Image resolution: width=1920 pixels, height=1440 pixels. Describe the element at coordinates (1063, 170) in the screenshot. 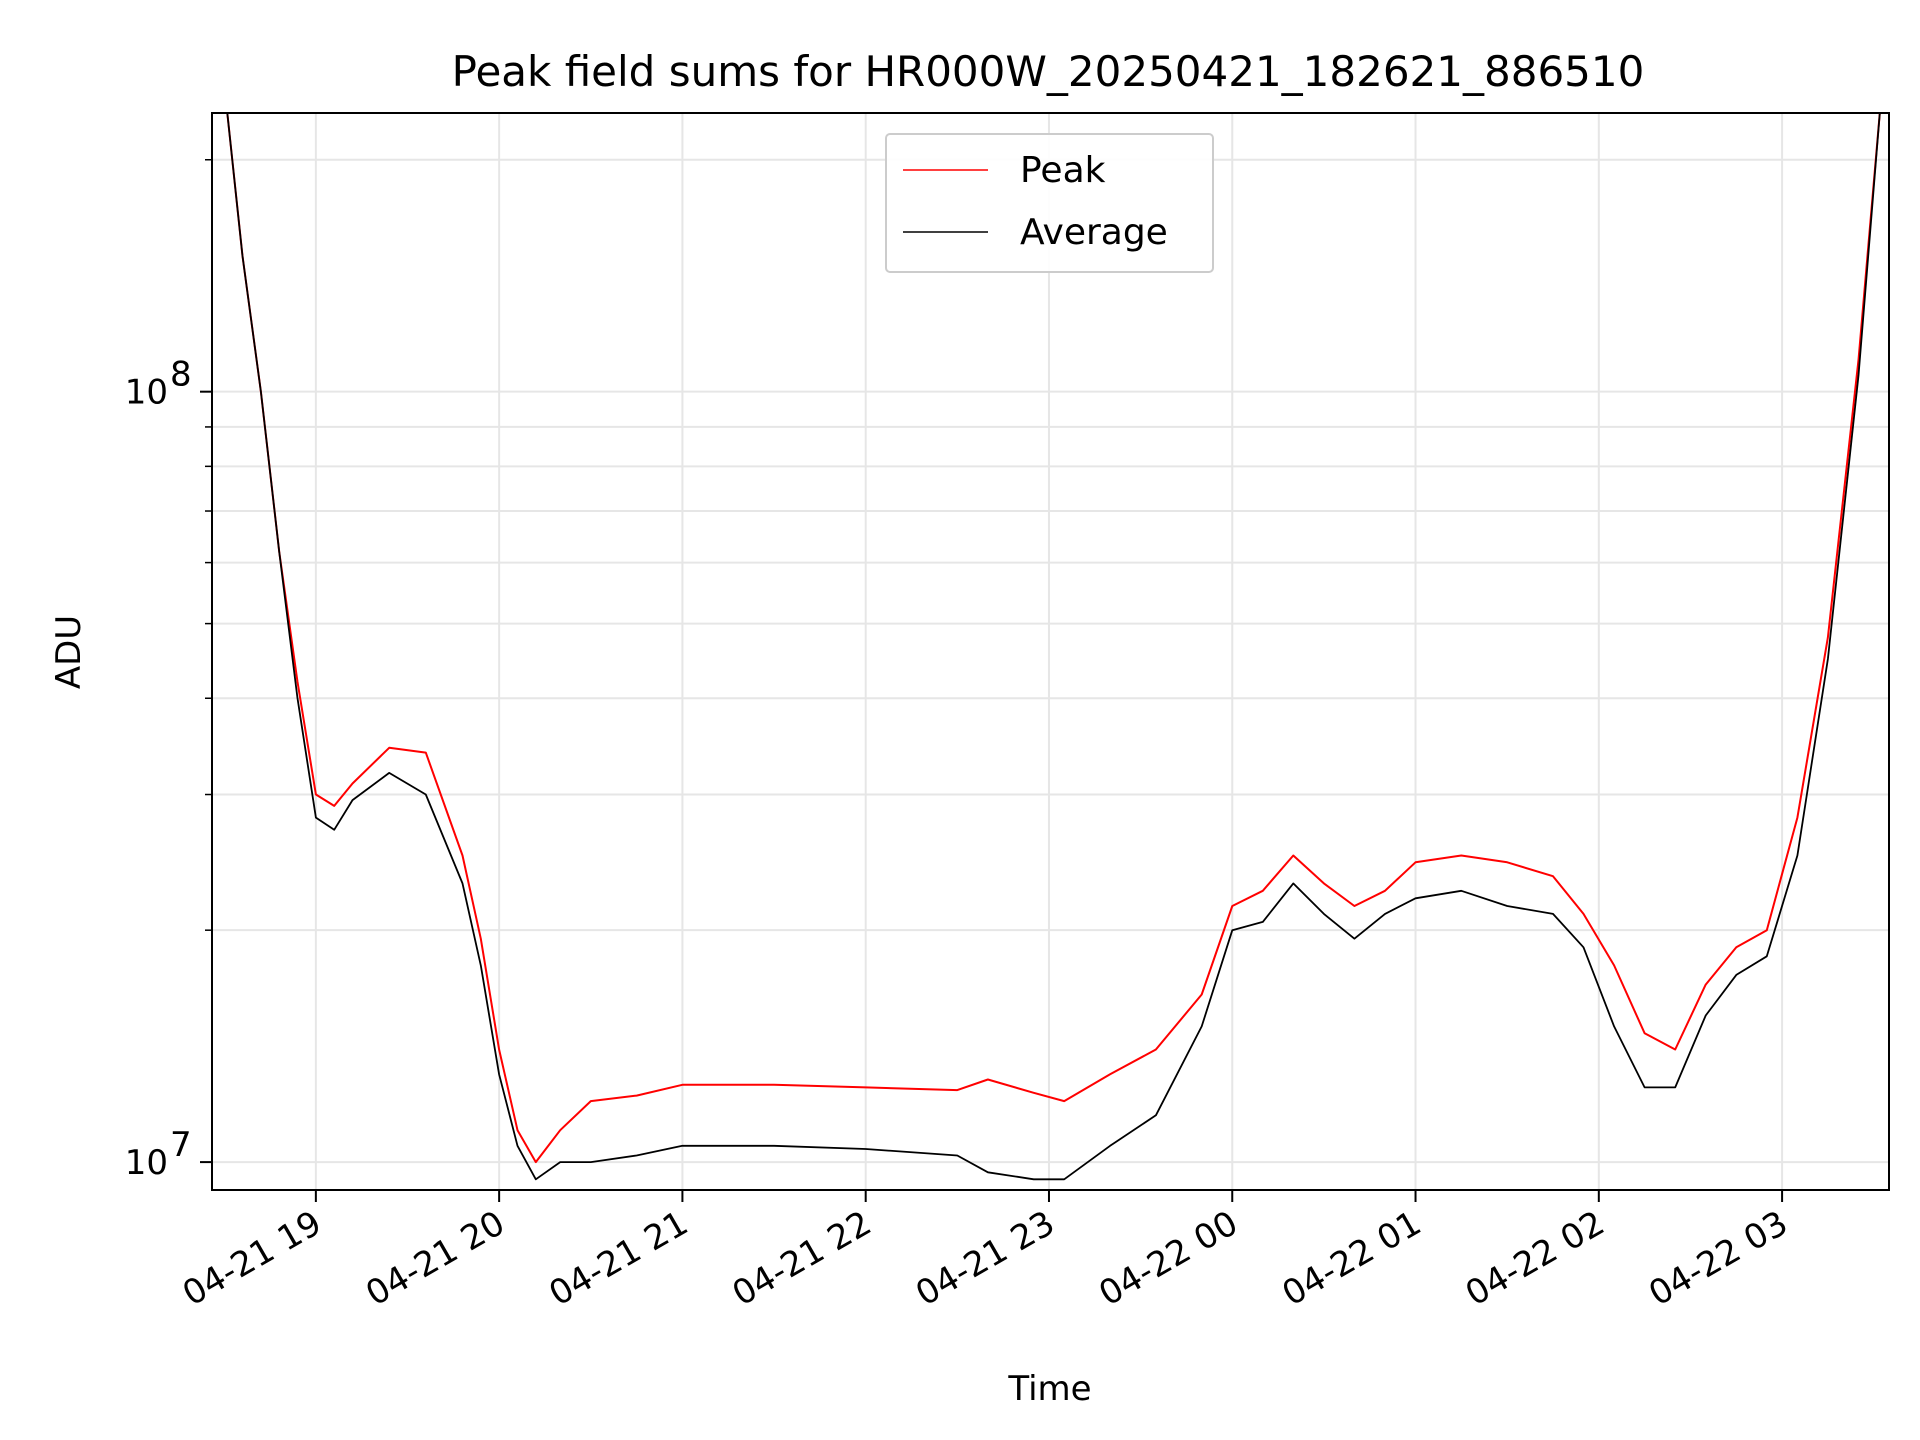

I see `legend-label-peak: Peak` at that location.